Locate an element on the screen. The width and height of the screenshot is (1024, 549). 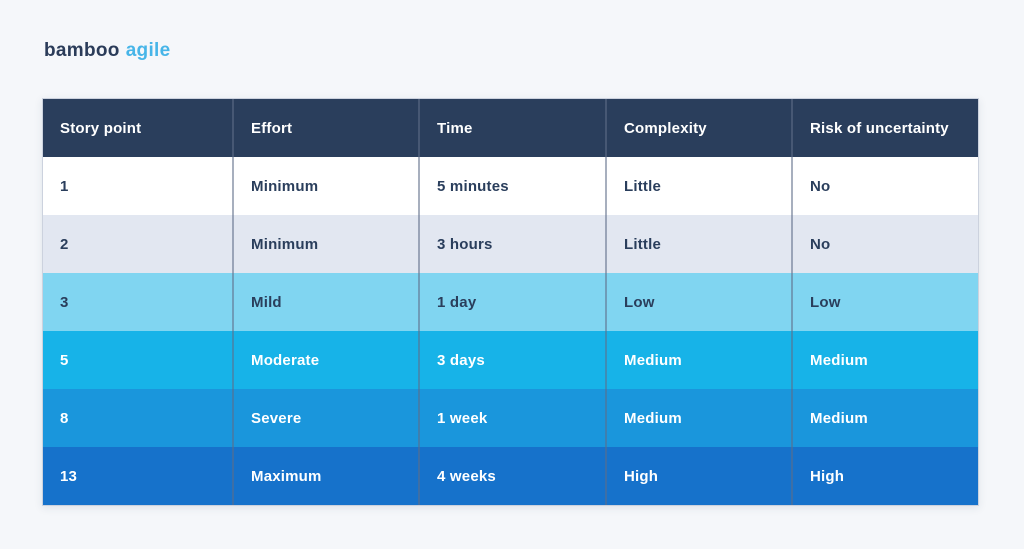
header-time: Time is located at coordinates (511, 128).